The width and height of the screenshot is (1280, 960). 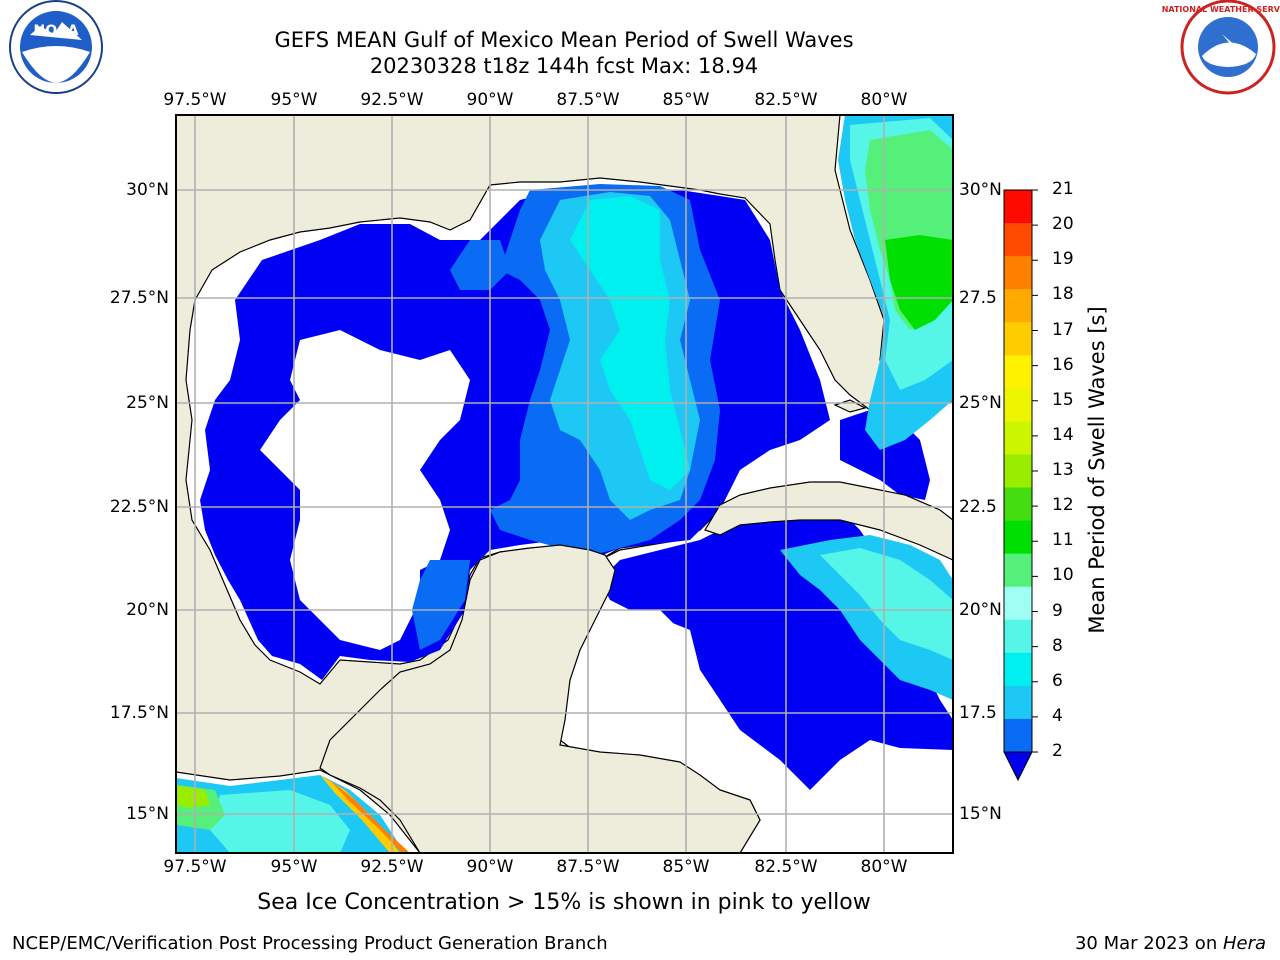 What do you see at coordinates (139, 713) in the screenshot?
I see `lat-label-left: 17.5°N` at bounding box center [139, 713].